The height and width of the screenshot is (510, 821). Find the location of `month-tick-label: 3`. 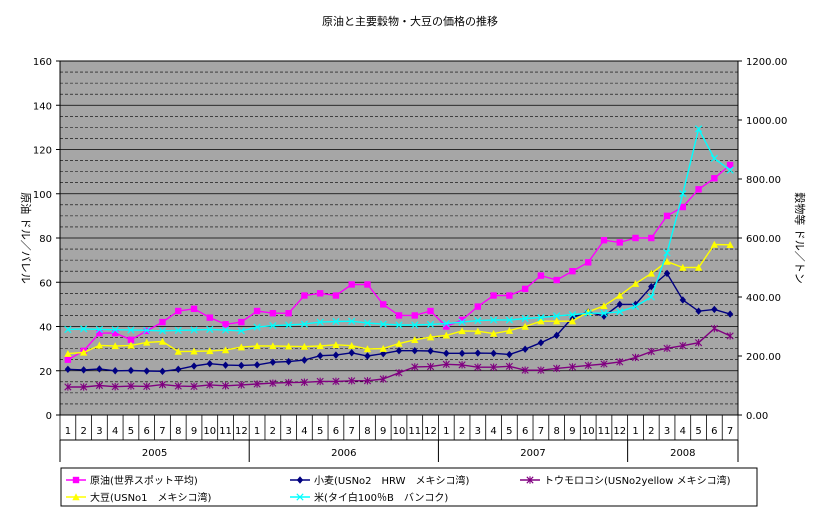

month-tick-label: 3 is located at coordinates (478, 431).